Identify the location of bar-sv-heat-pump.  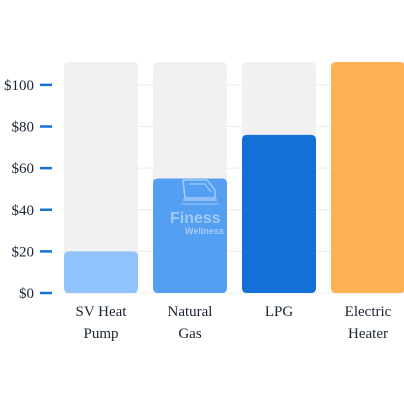
(101, 272).